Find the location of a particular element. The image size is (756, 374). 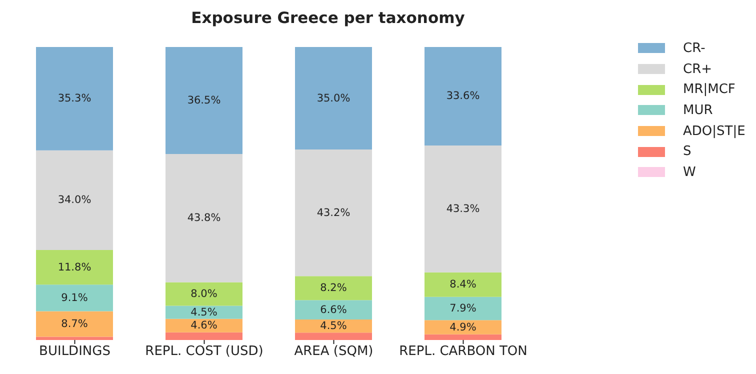

data-label: 36.5% is located at coordinates (204, 100).